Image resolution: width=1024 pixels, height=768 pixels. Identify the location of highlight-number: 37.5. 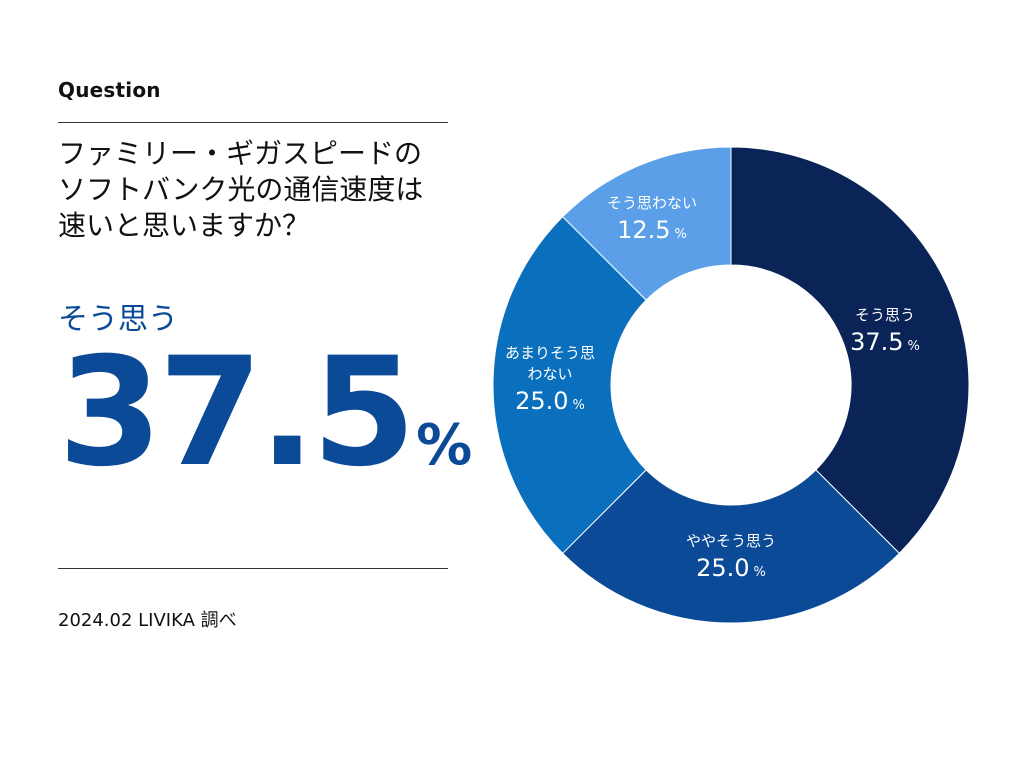
(237, 413).